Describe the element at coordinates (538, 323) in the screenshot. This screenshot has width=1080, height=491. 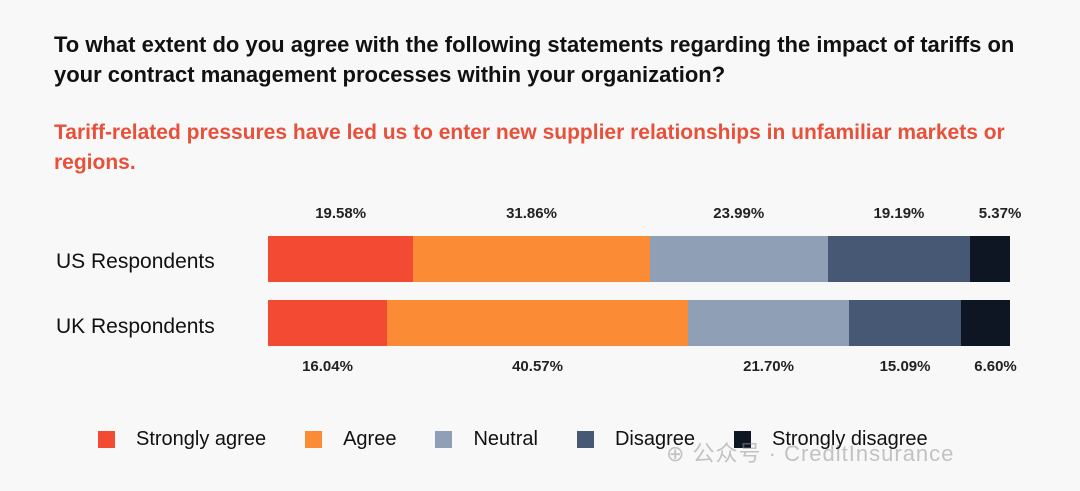
I see `bar-segment-uk-respondents-agree` at that location.